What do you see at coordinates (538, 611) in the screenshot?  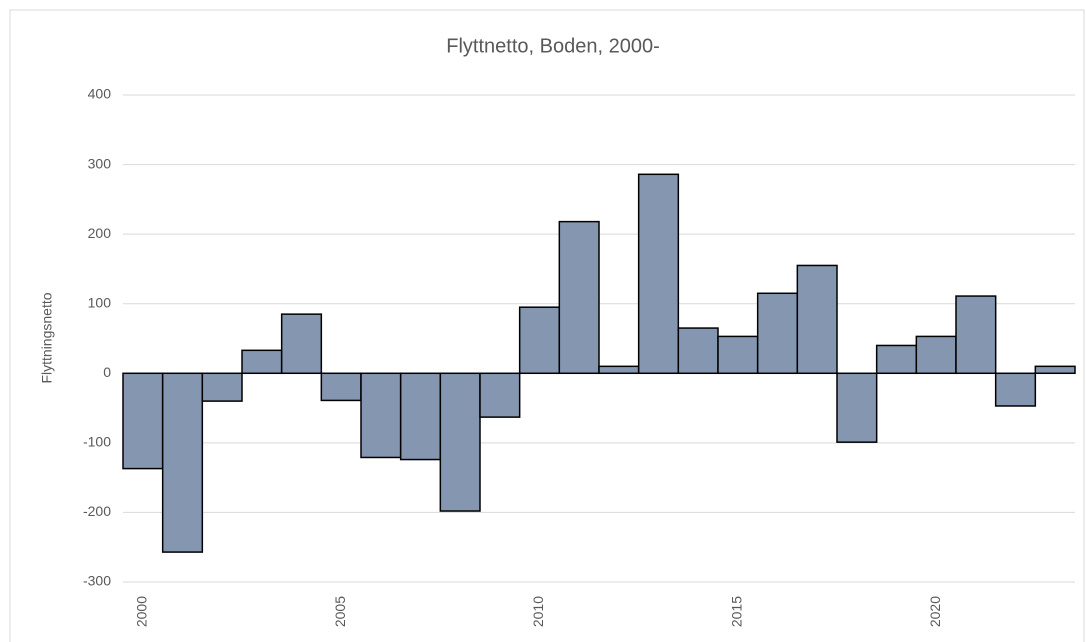 I see `x-tick-label: 2010` at bounding box center [538, 611].